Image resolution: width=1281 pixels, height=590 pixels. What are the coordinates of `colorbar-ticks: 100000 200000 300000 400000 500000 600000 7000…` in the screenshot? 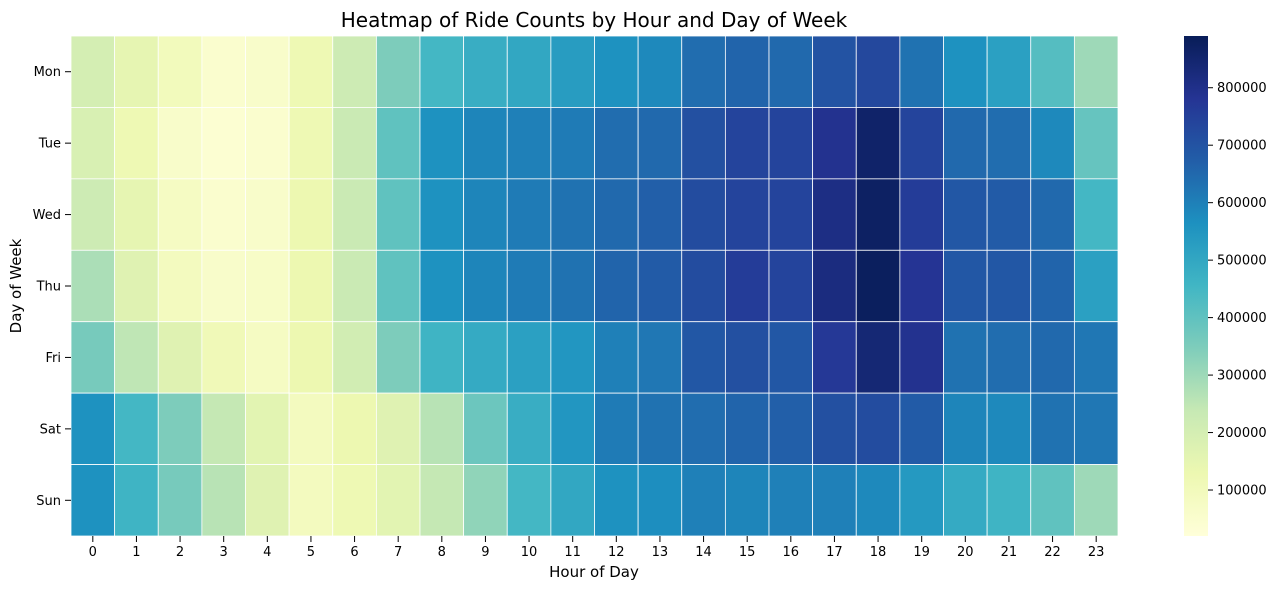 It's located at (1237, 290).